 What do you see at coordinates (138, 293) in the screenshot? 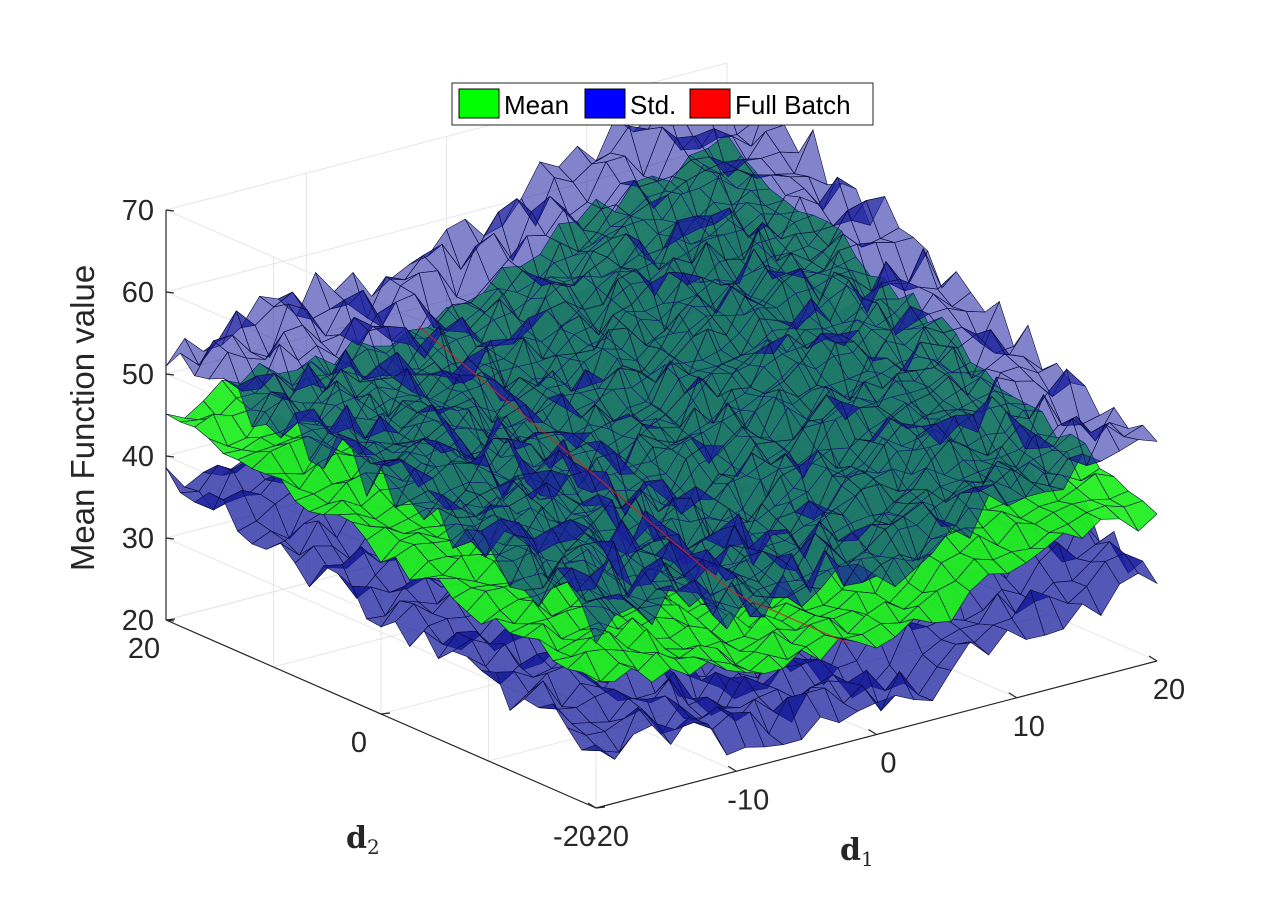
I see `z-tick-label: 60` at bounding box center [138, 293].